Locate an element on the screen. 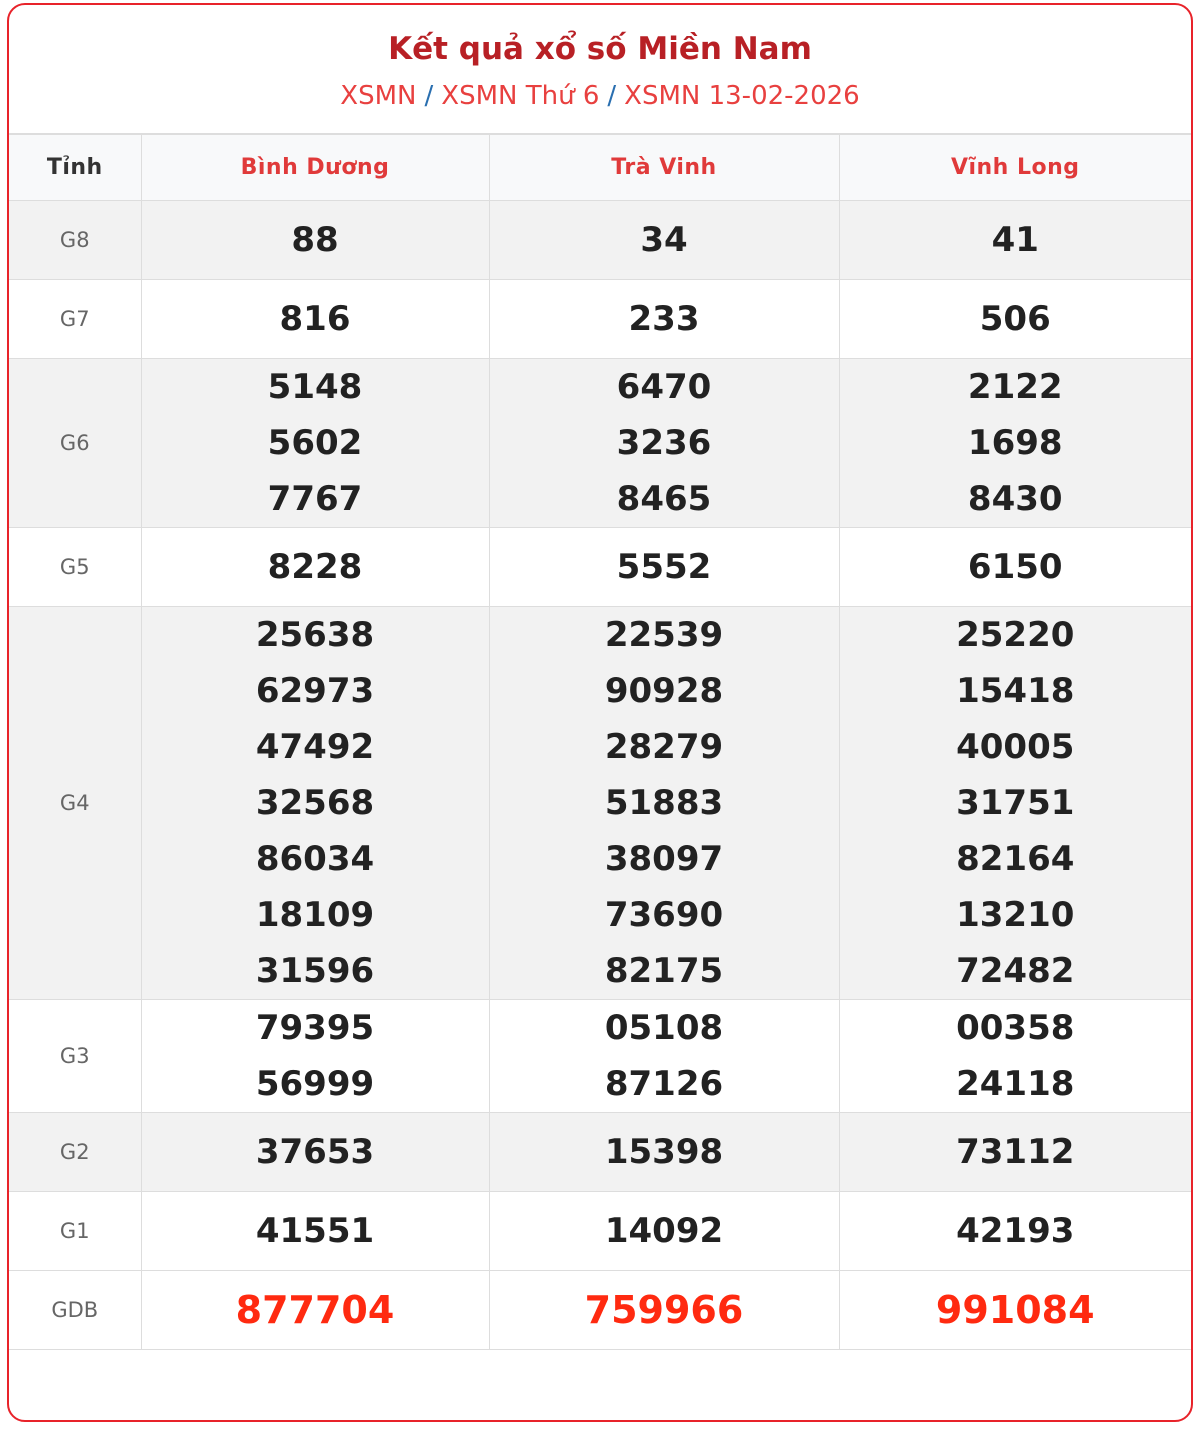  prize-number: 42193 is located at coordinates (1015, 1231).